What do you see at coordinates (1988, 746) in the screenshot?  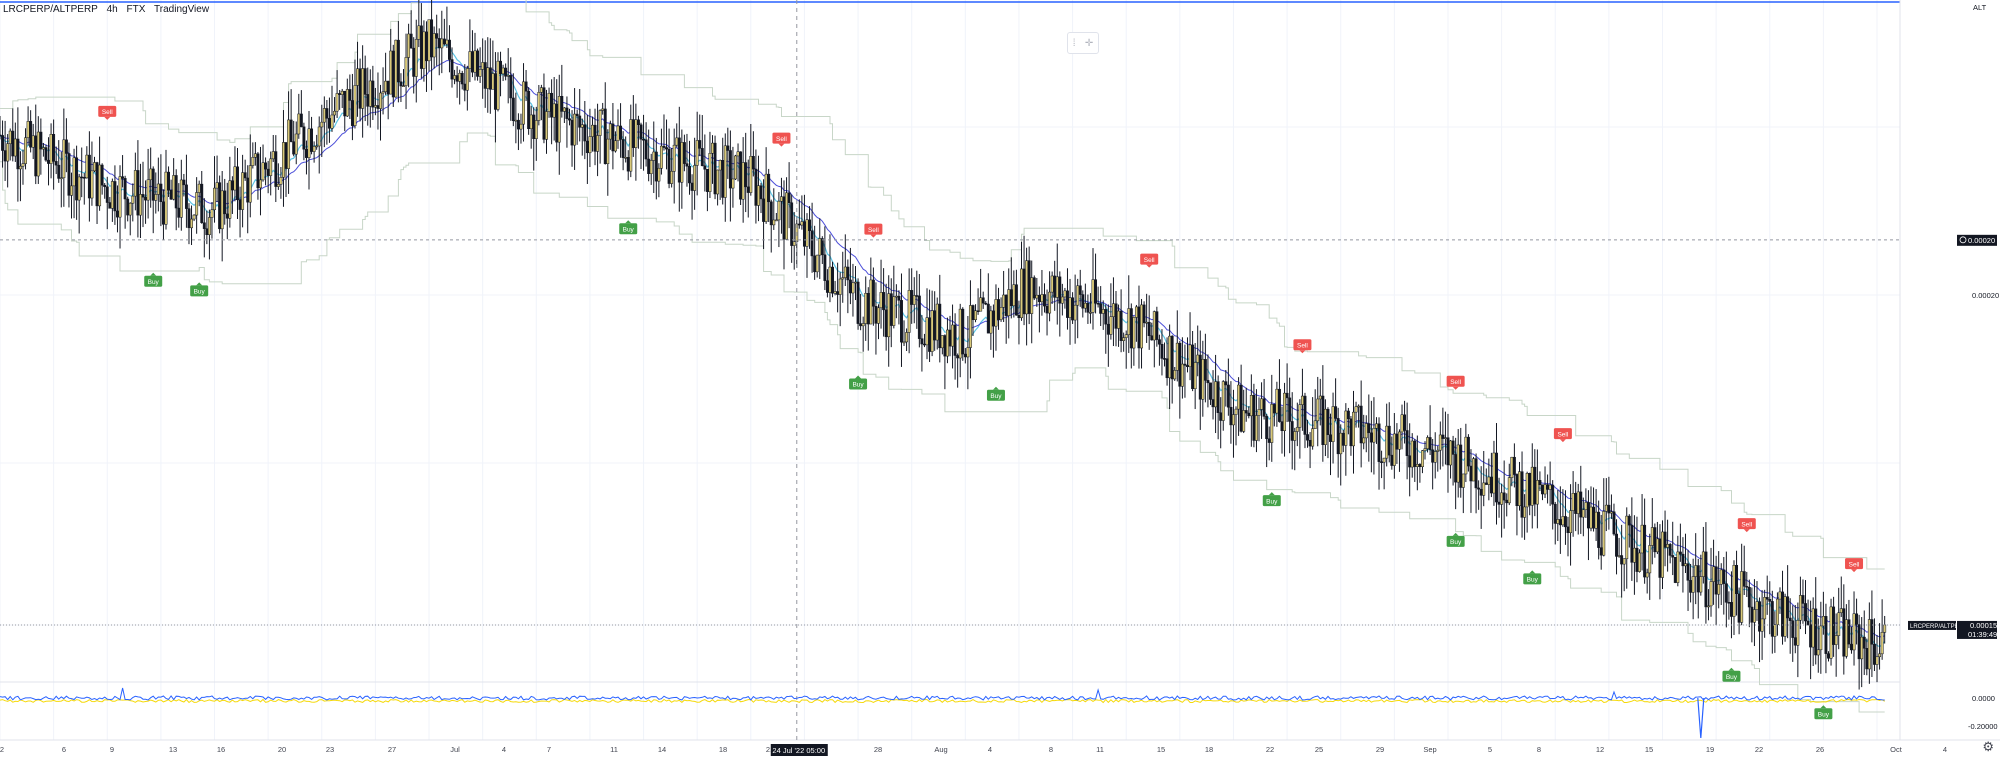 I see `gear-icon: ⚙` at bounding box center [1988, 746].